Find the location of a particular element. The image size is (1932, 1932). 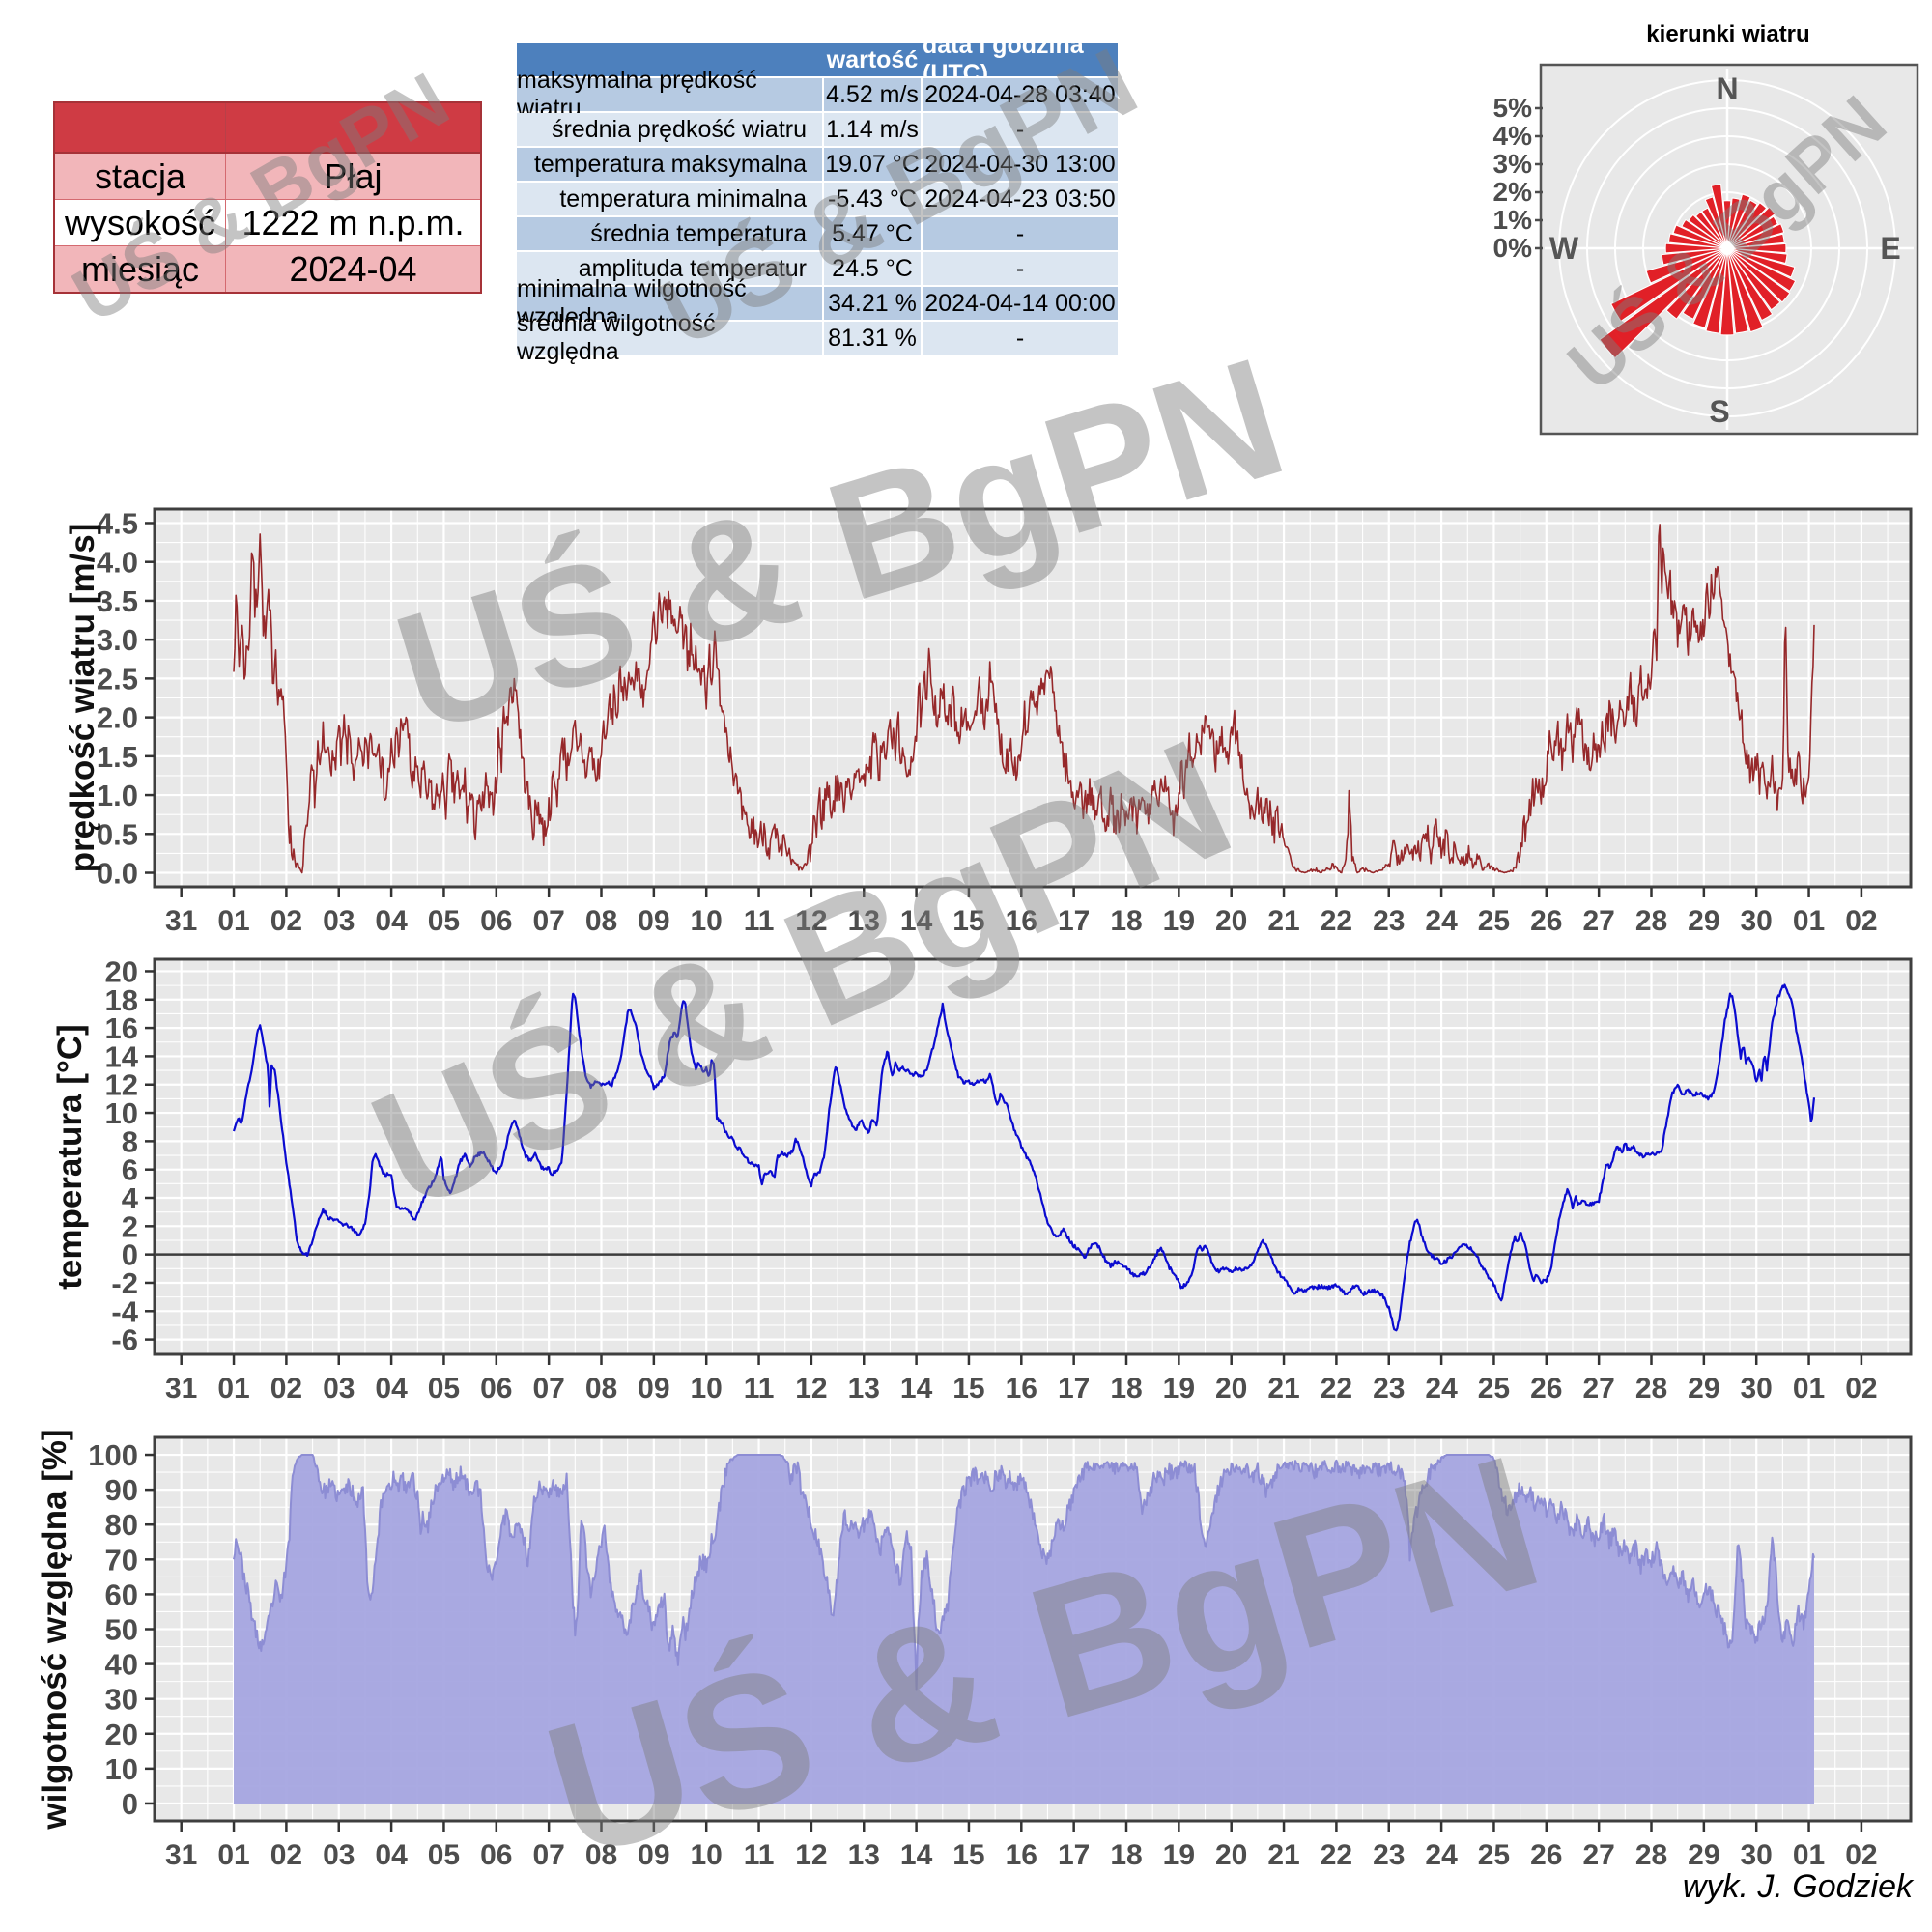

relative-humidity-area is located at coordinates (1024, 1629).